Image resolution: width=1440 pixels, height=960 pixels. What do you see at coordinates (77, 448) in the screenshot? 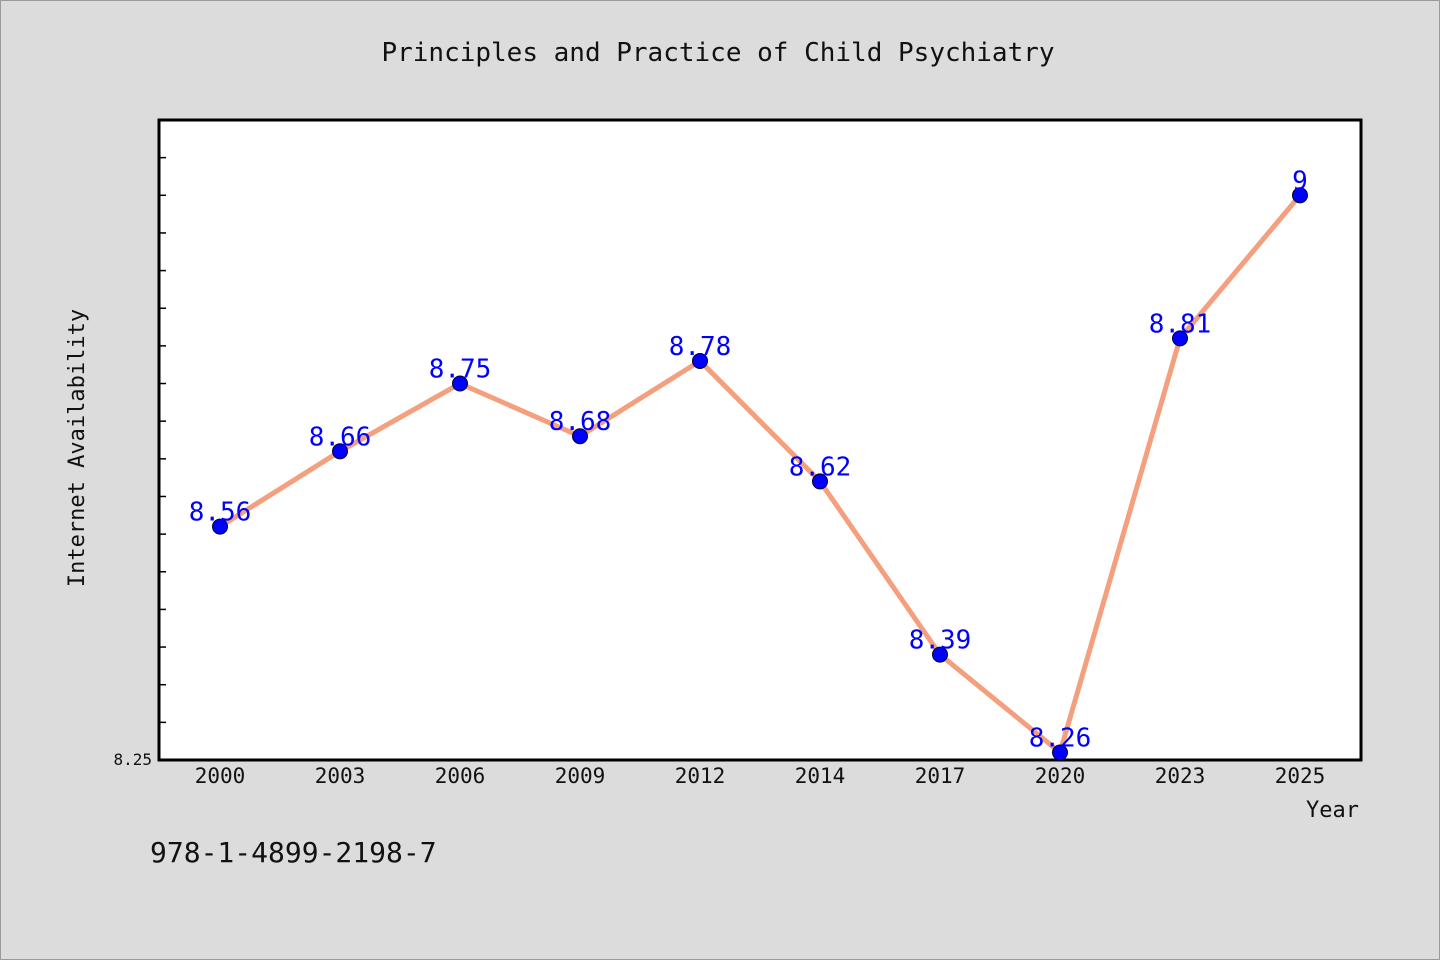
I see `y-axis-title: Internet Availability` at bounding box center [77, 448].